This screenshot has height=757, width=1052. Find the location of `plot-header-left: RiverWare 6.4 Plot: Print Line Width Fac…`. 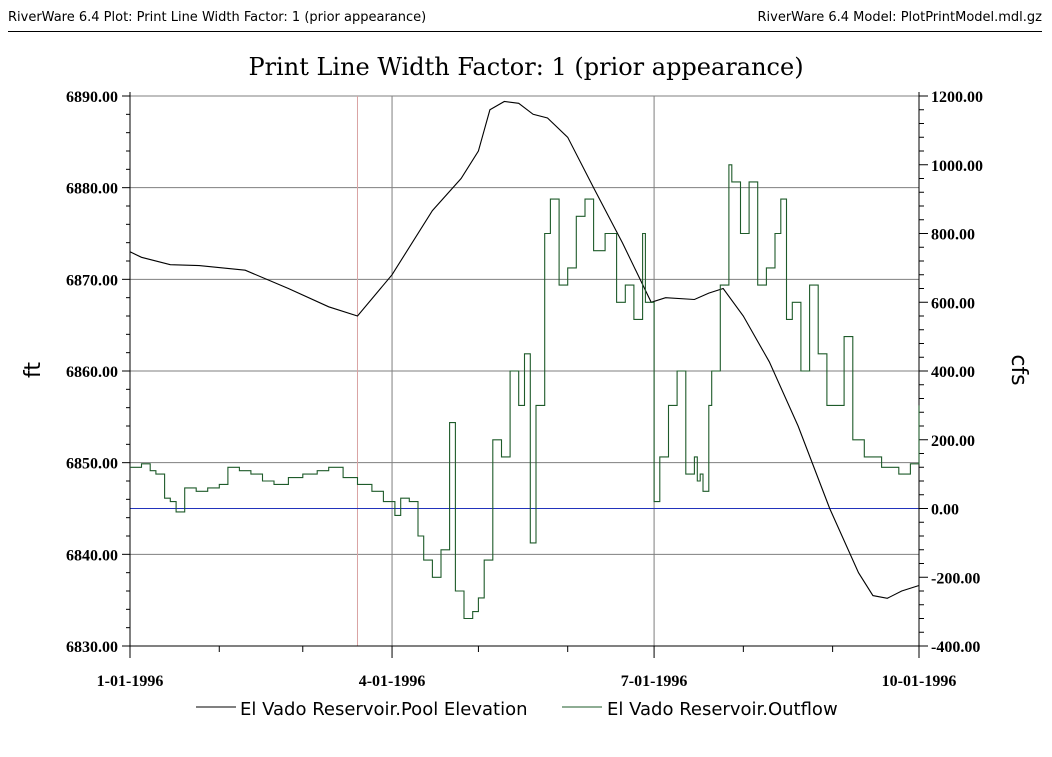

plot-header-left: RiverWare 6.4 Plot: Print Line Width Fac… is located at coordinates (217, 17).